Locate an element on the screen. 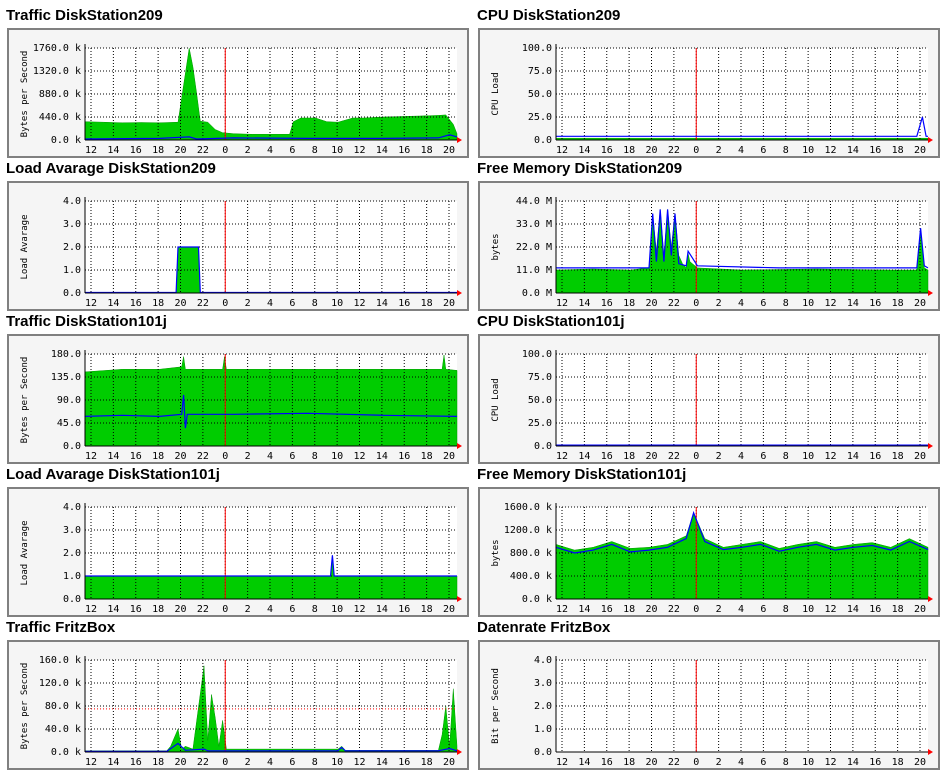 The image size is (946, 772). y-tick-label: 180.0 is located at coordinates (66, 354).